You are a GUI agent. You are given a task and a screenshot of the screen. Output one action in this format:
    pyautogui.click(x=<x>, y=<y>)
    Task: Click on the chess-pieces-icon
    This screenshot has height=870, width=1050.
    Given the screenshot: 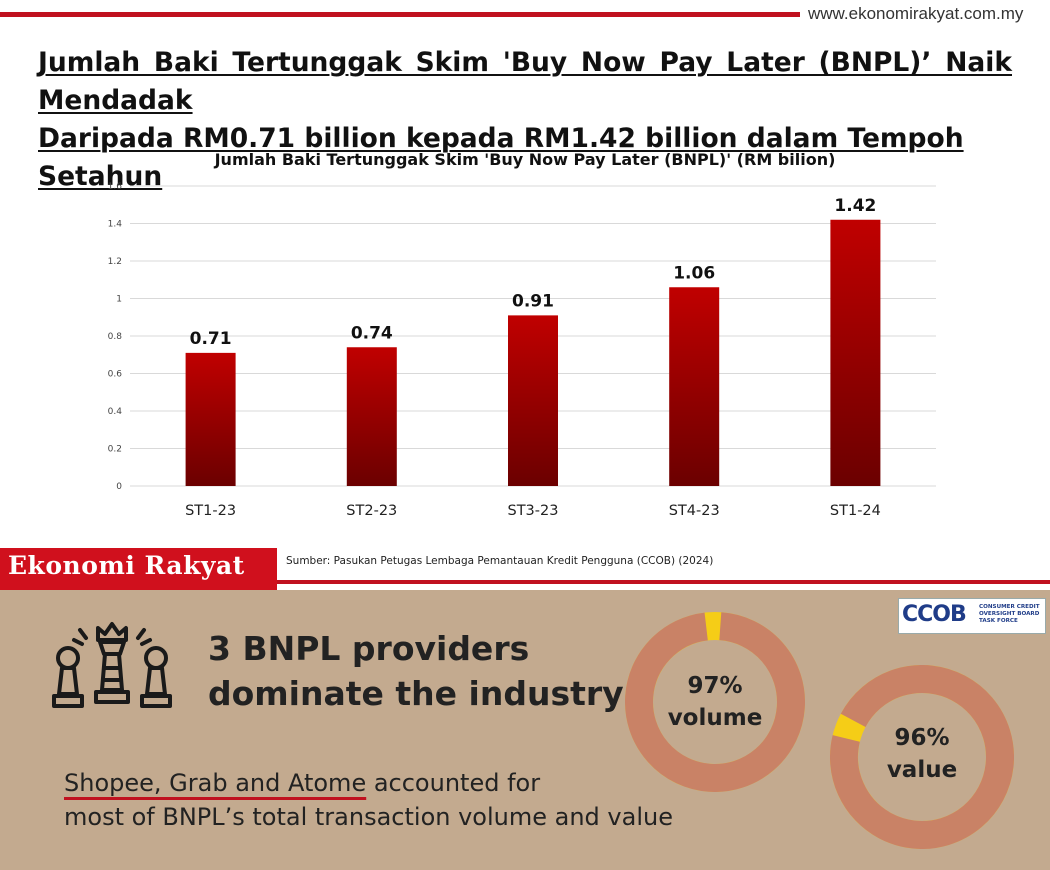 What is the action you would take?
    pyautogui.click(x=112, y=665)
    